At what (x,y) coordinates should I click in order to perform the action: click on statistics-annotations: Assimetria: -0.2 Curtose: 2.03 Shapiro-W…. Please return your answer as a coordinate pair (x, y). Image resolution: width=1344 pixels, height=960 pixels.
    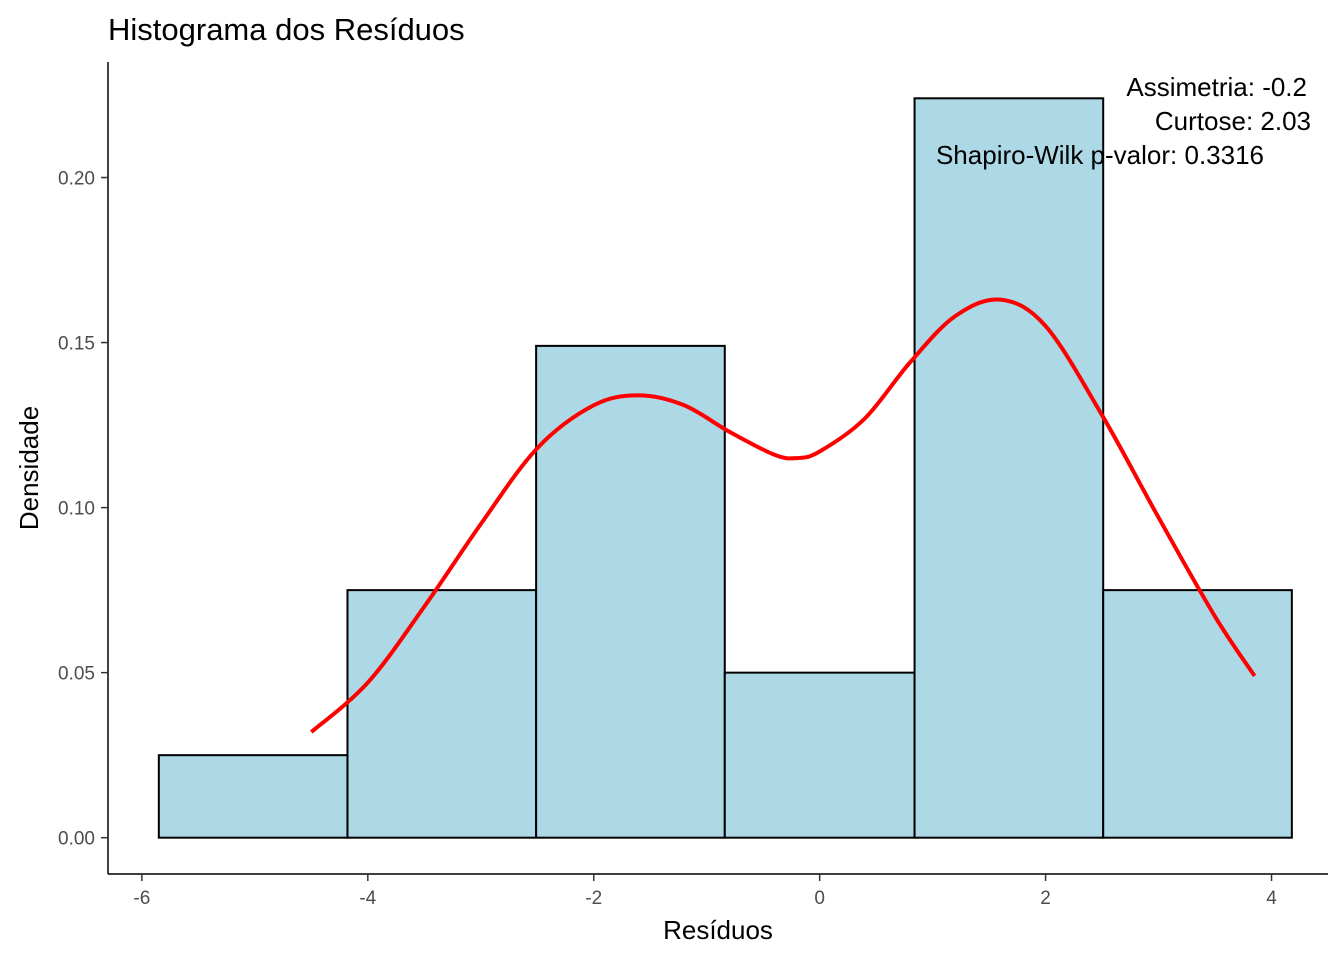
    Looking at the image, I should click on (1123, 121).